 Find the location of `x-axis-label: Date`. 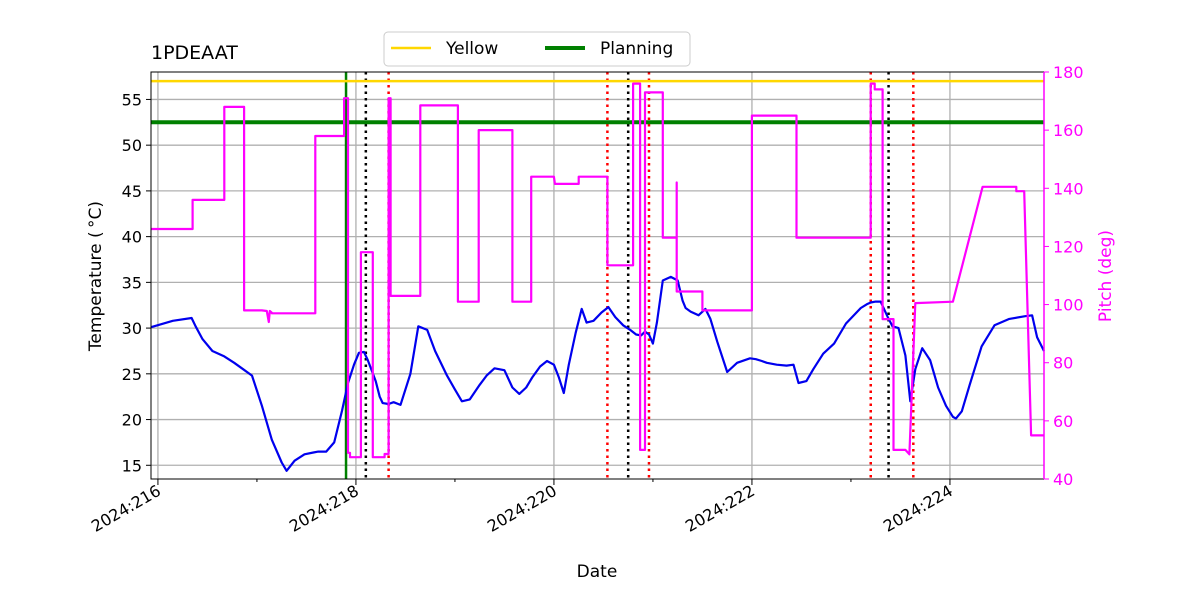

x-axis-label: Date is located at coordinates (597, 572).